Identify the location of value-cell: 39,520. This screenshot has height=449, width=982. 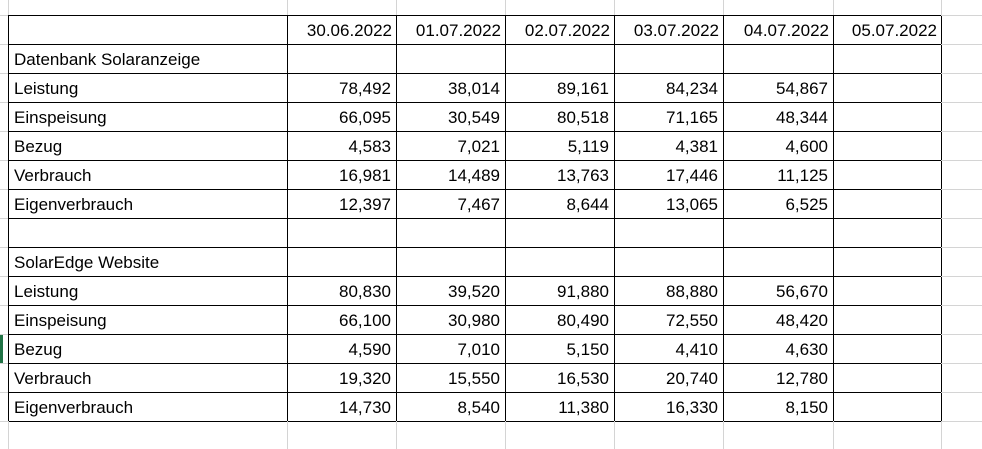
(451, 291).